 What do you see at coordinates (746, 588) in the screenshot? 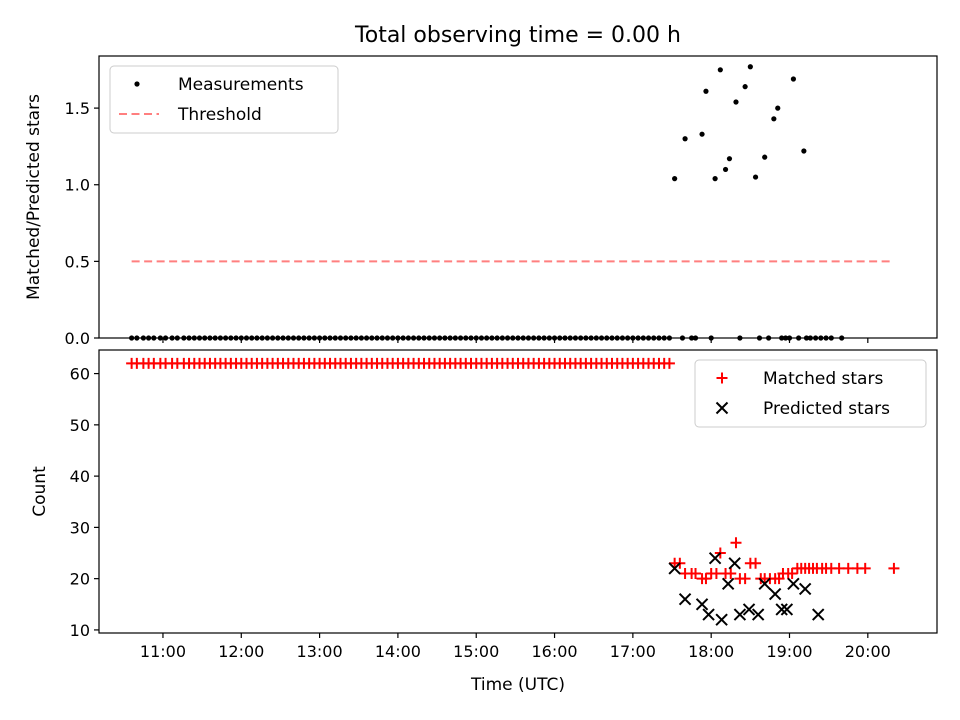
I see `series-predicted-stars` at bounding box center [746, 588].